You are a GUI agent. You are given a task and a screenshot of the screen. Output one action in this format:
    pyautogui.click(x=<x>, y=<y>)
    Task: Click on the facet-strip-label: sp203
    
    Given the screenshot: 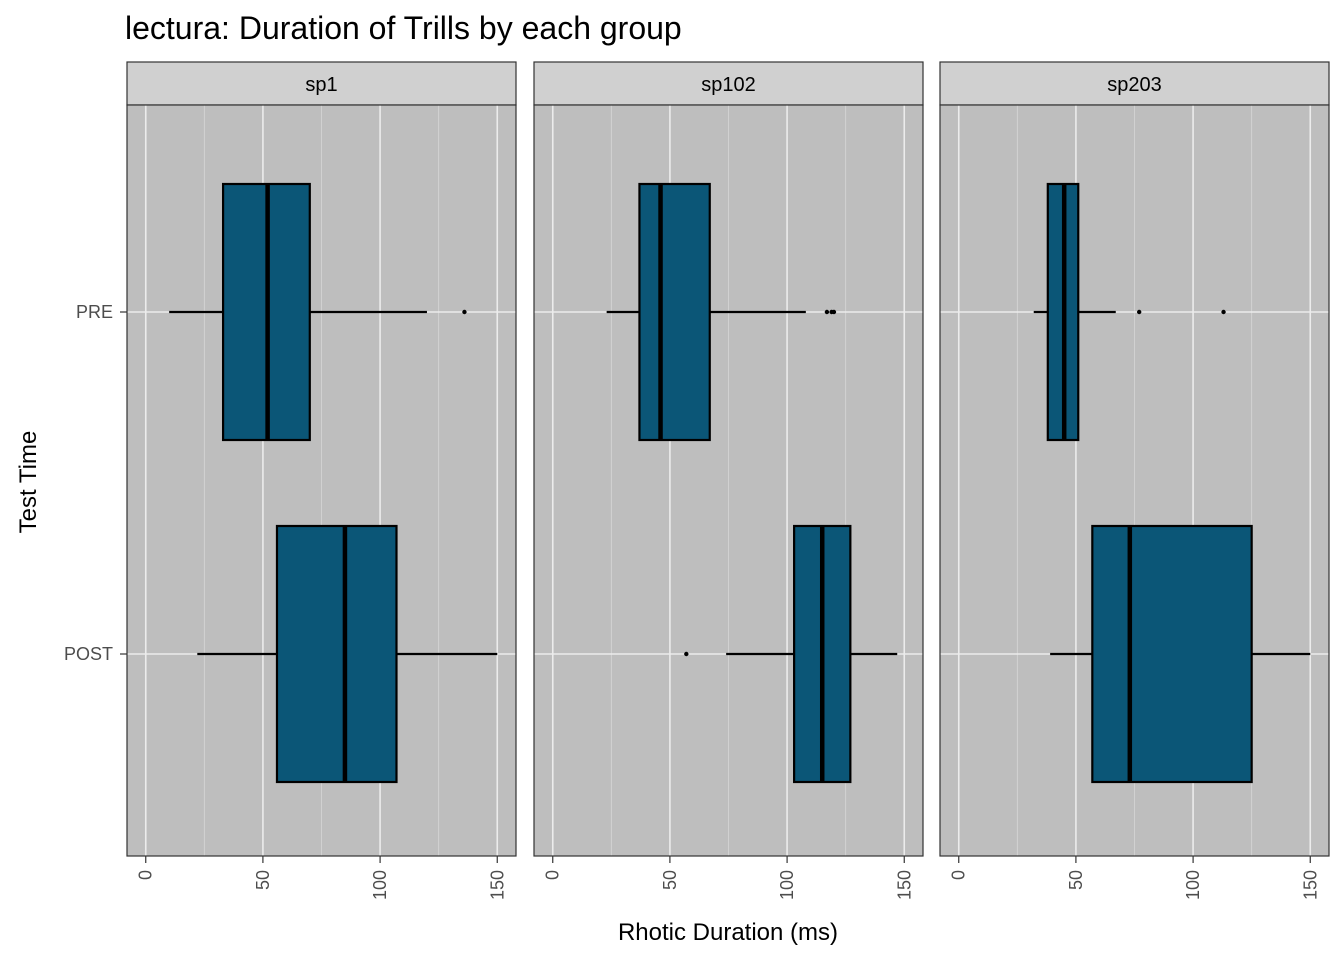 What is the action you would take?
    pyautogui.click(x=1134, y=85)
    